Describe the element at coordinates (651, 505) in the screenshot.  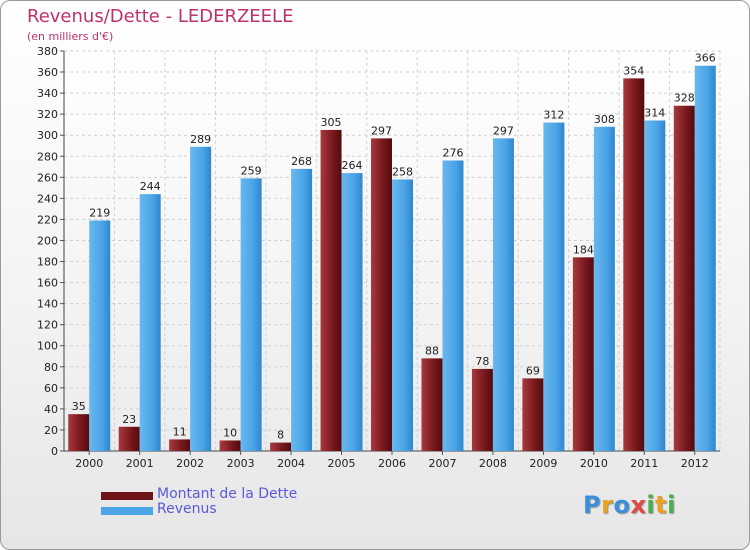
I see `logo-letter-4: i` at that location.